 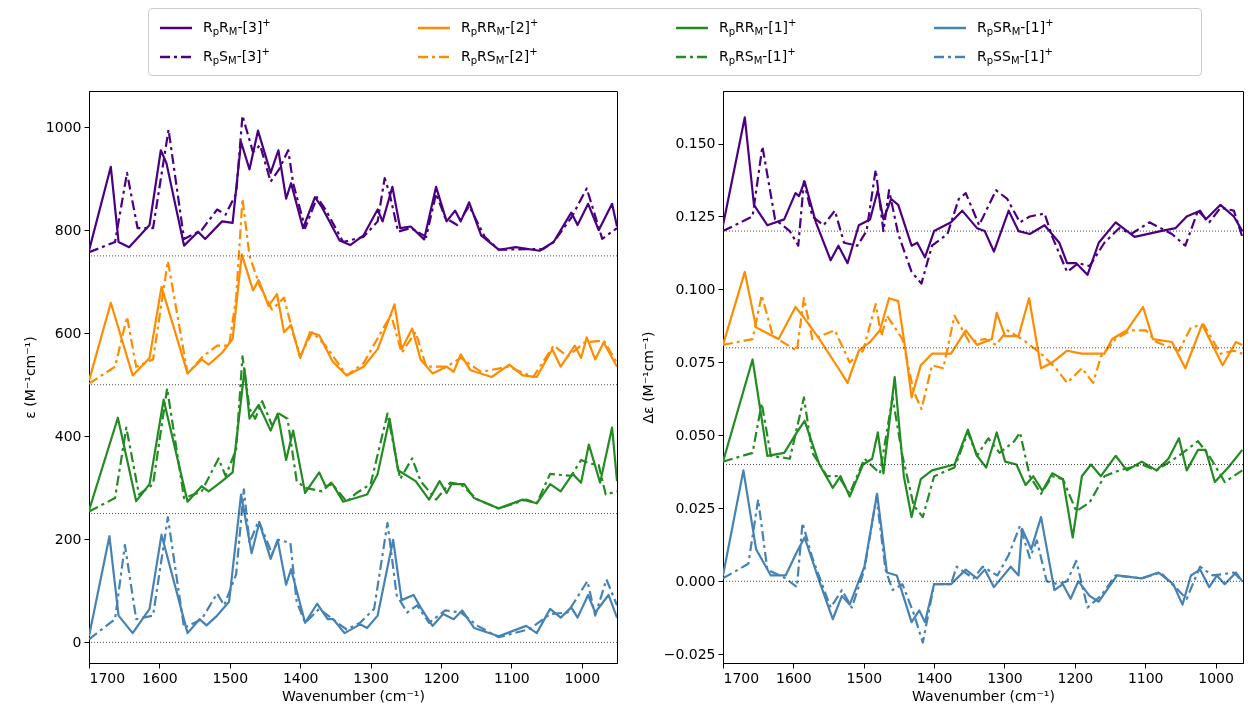 What do you see at coordinates (68, 229) in the screenshot?
I see `y-tick-label: 800` at bounding box center [68, 229].